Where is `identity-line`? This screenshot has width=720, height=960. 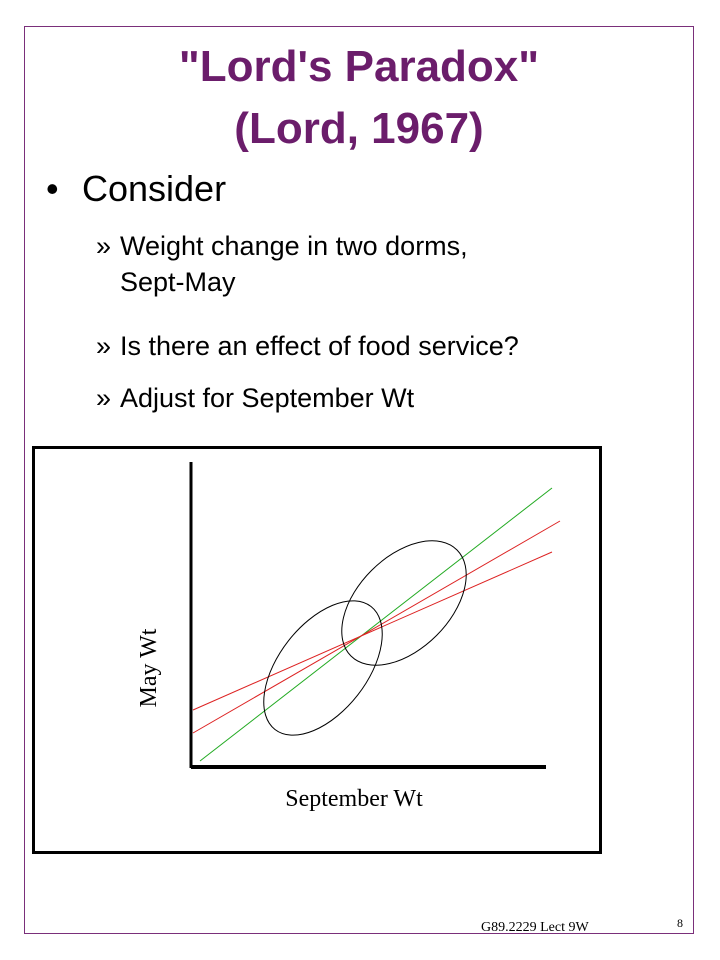
identity-line is located at coordinates (376, 624).